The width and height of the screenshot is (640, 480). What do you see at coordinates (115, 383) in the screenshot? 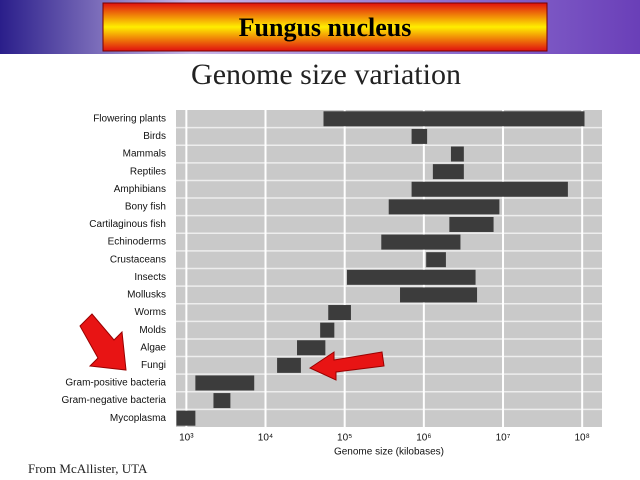
I see `y-tick-label: Gram-positive bacteria` at bounding box center [115, 383].